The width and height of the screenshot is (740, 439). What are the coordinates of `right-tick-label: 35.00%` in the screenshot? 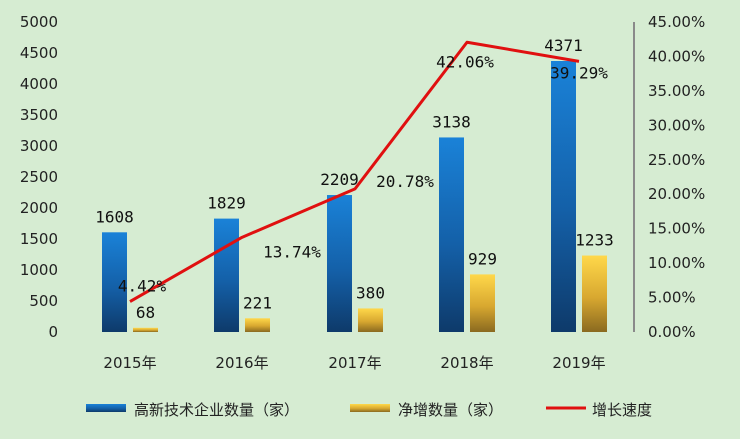 It's located at (676, 91).